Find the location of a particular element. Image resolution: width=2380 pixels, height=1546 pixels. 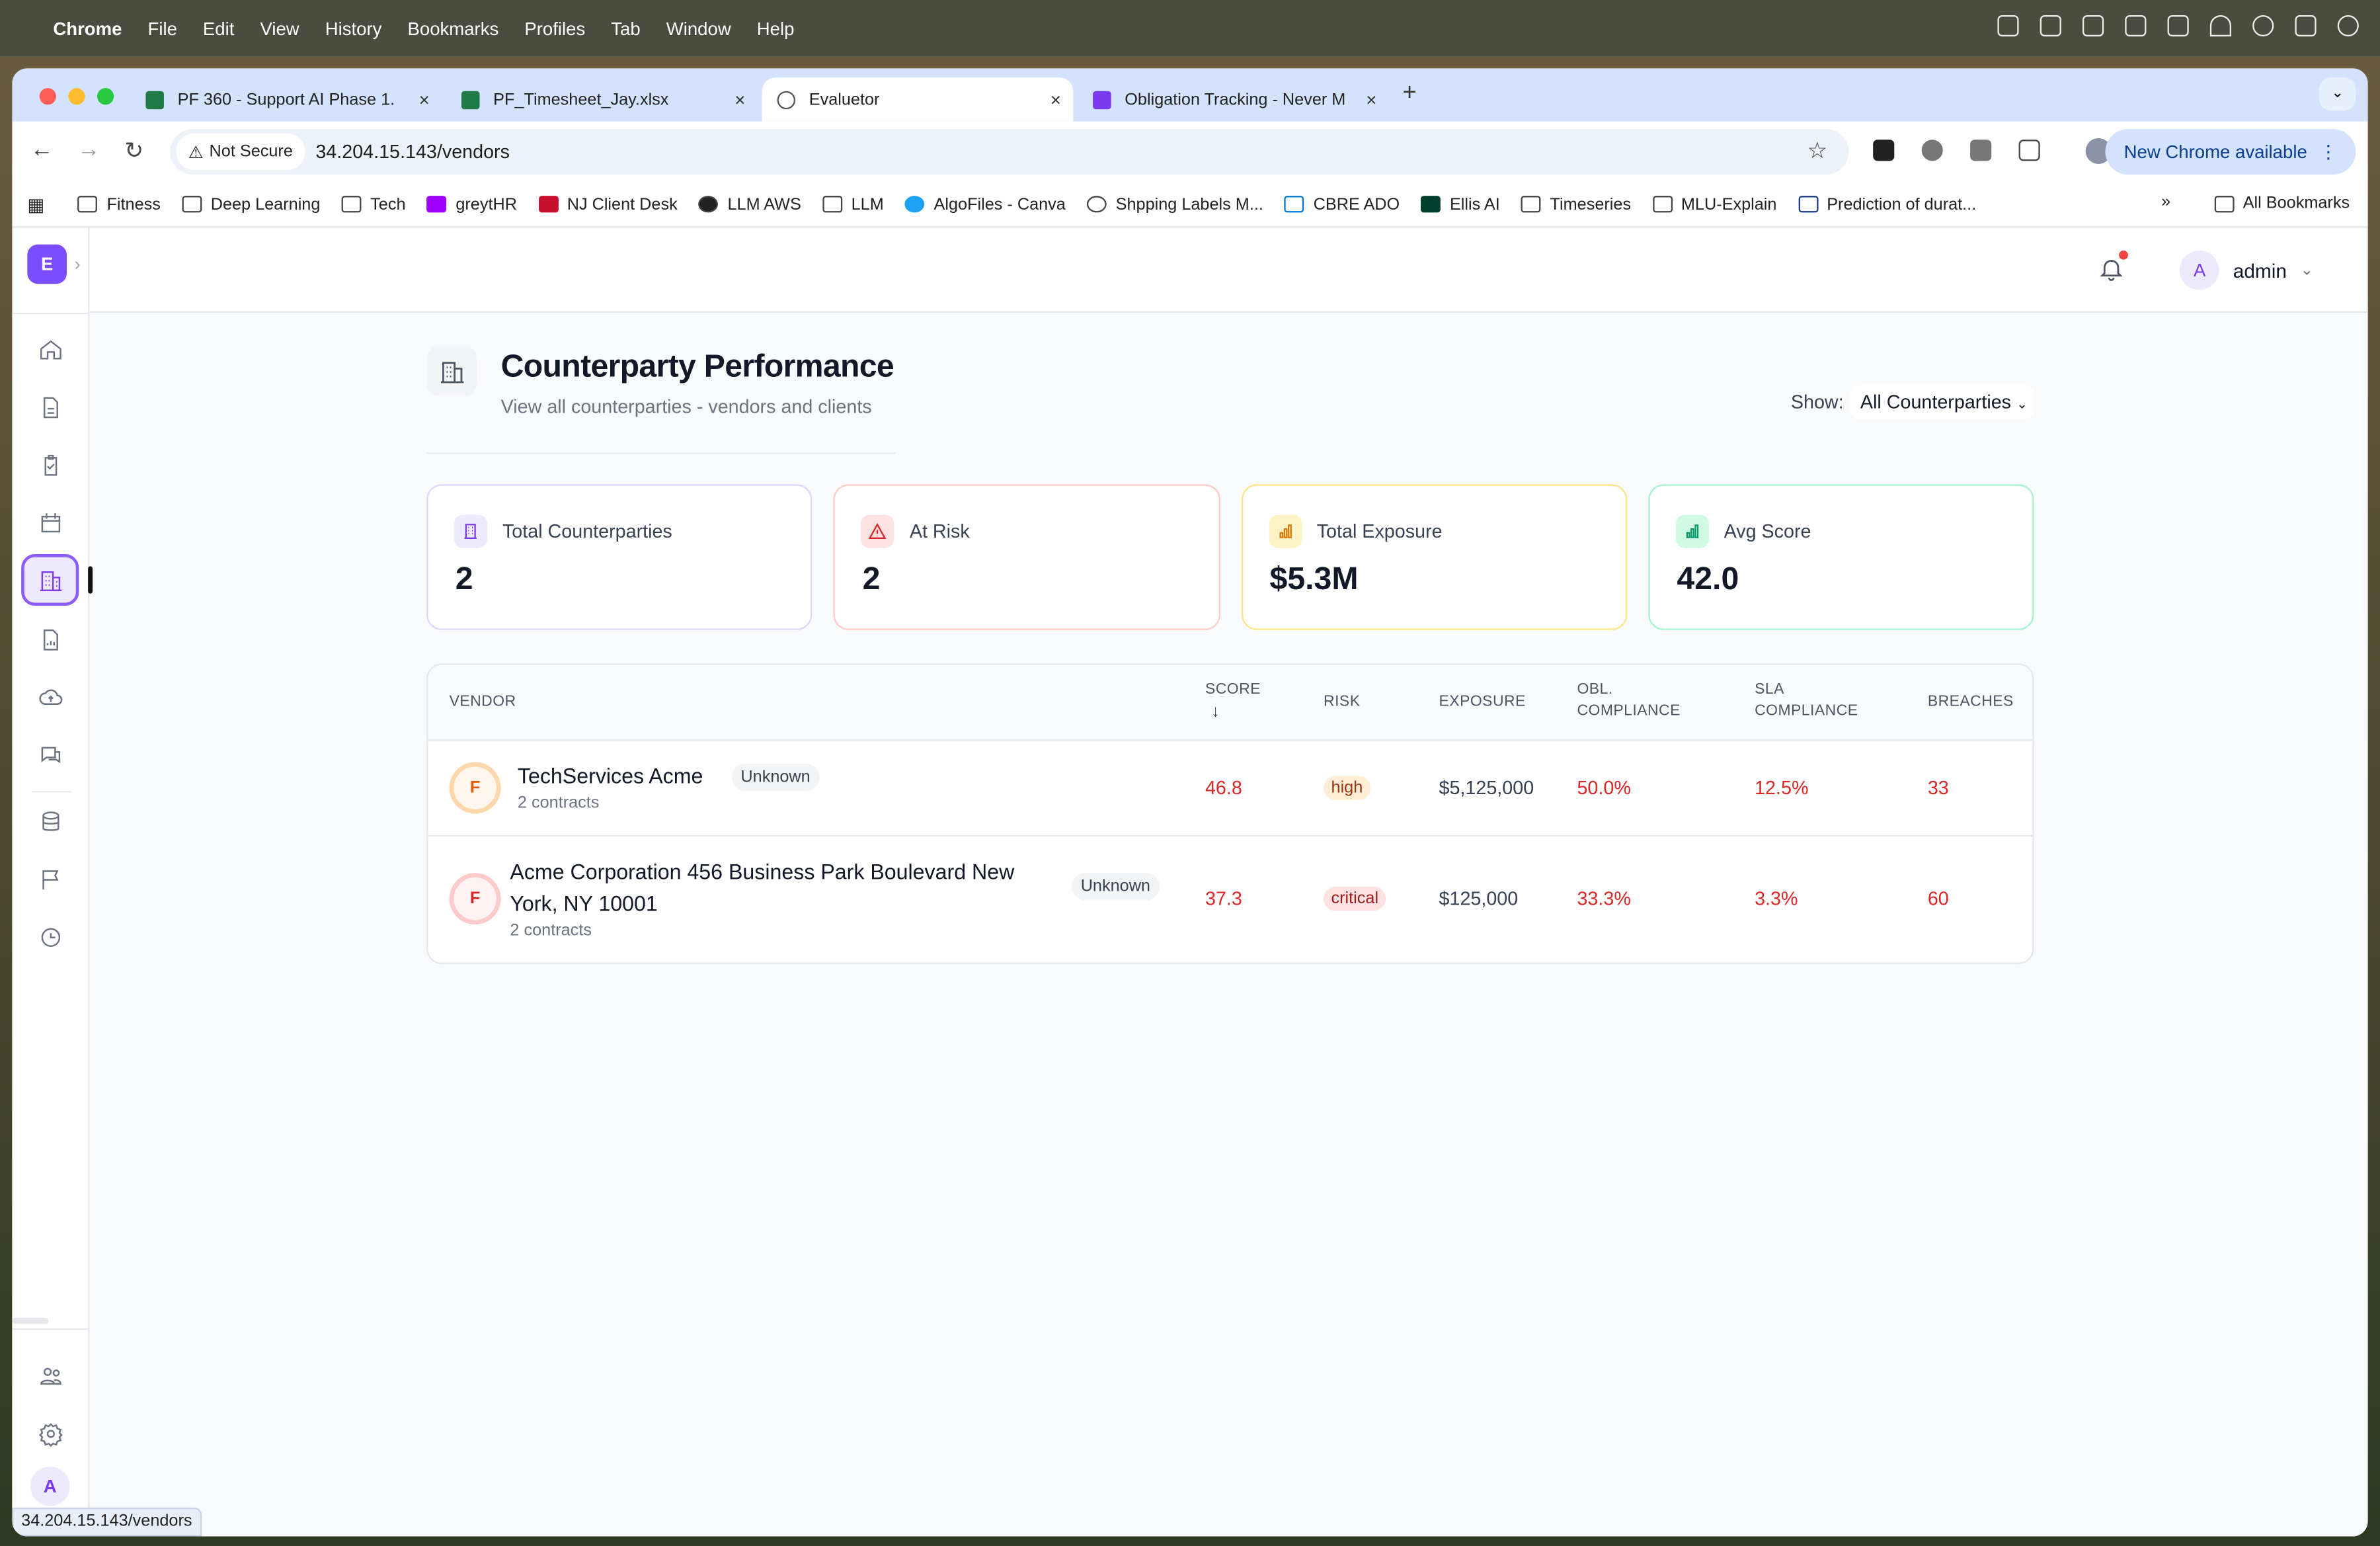

menu-window: Window is located at coordinates (698, 28).